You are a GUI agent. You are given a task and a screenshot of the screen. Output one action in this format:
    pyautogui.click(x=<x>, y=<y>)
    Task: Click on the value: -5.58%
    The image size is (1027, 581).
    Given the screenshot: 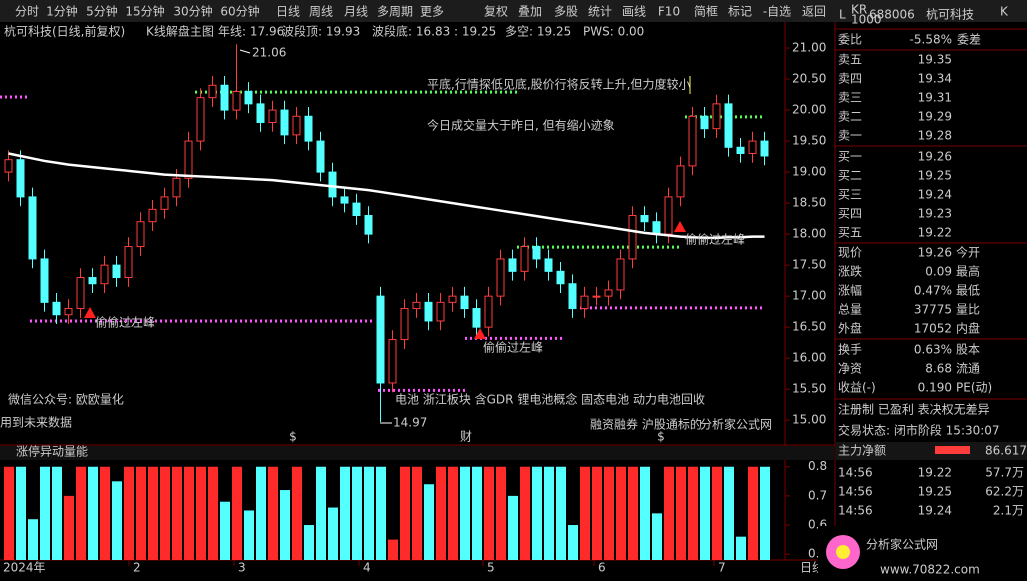 What is the action you would take?
    pyautogui.click(x=931, y=40)
    